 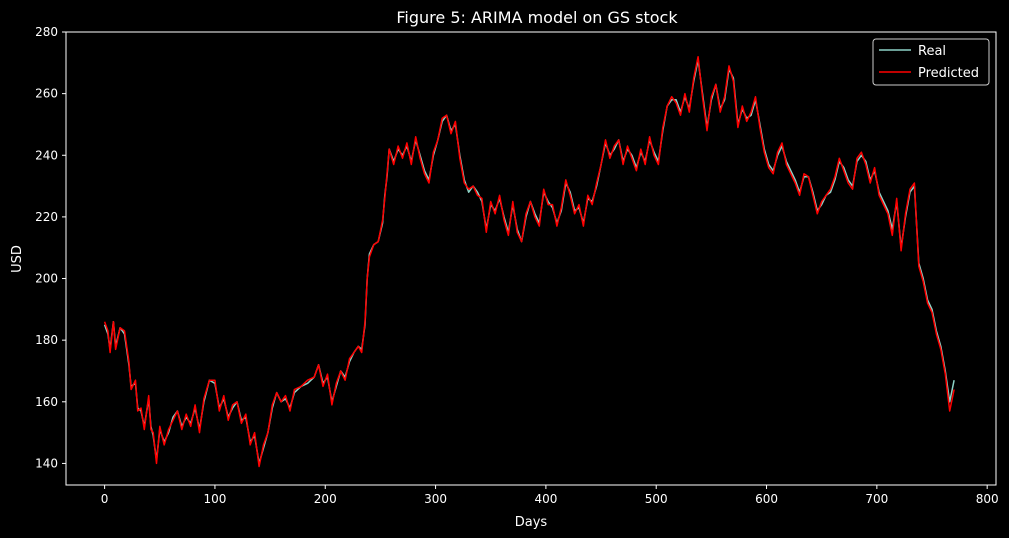 What do you see at coordinates (325, 499) in the screenshot?
I see `x-tick-label: 200` at bounding box center [325, 499].